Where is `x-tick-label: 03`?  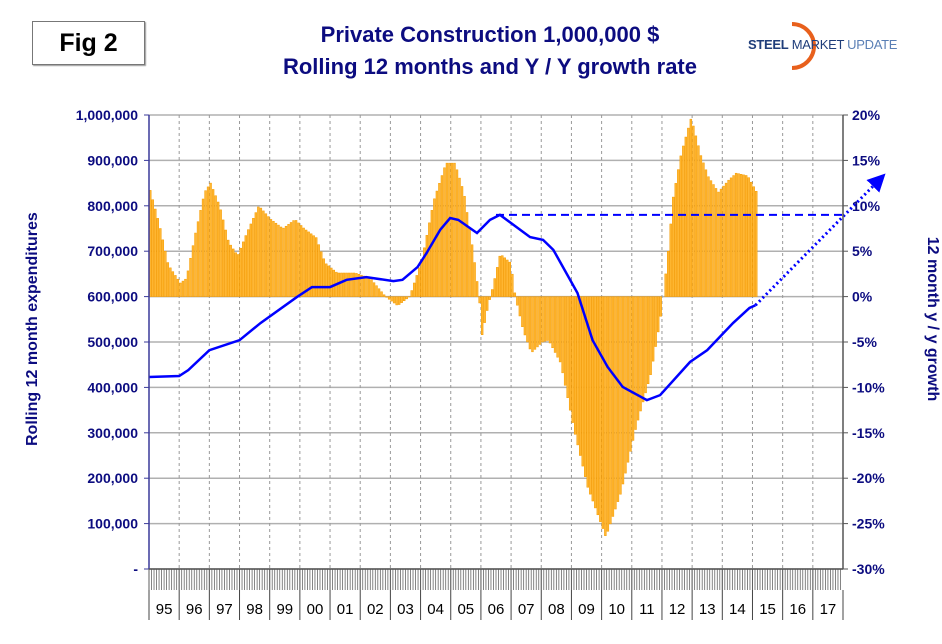
x-tick-label: 03 is located at coordinates (405, 609).